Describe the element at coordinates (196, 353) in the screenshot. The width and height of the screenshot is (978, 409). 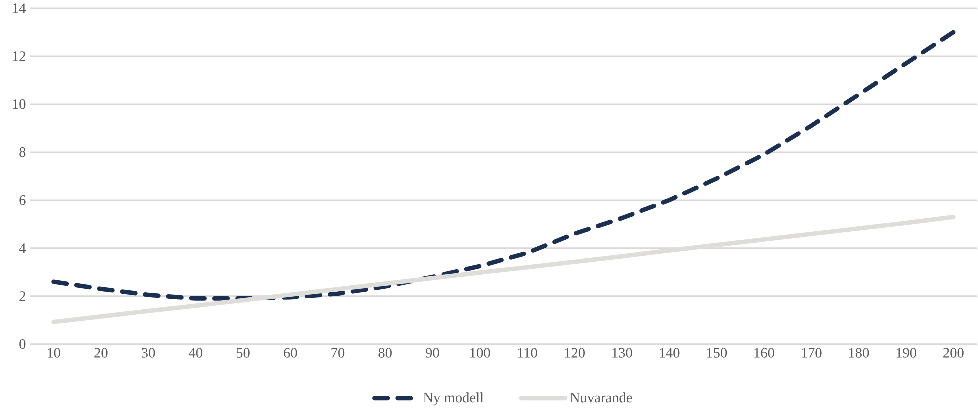
I see `x-tick-label: 40` at that location.